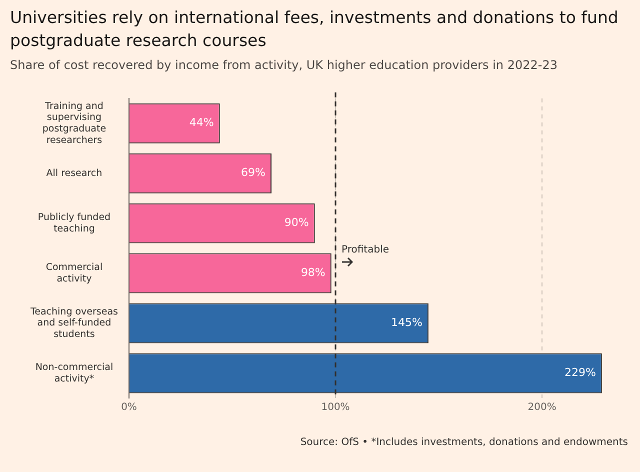 This screenshot has width=640, height=472. I want to click on data-label: 44%, so click(201, 123).